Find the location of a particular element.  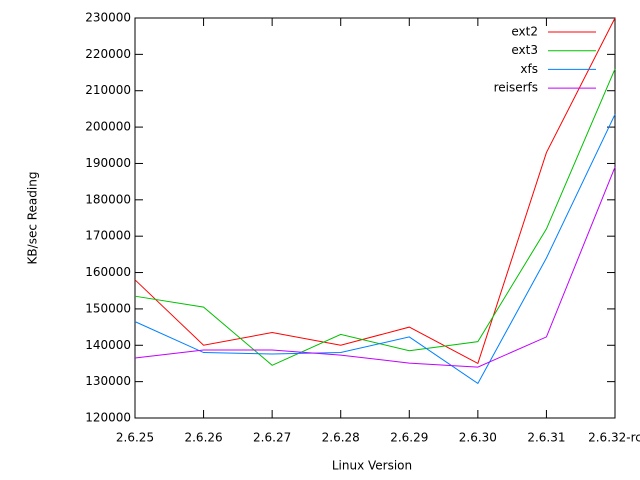

y-tick-label: 230000 is located at coordinates (108, 18).